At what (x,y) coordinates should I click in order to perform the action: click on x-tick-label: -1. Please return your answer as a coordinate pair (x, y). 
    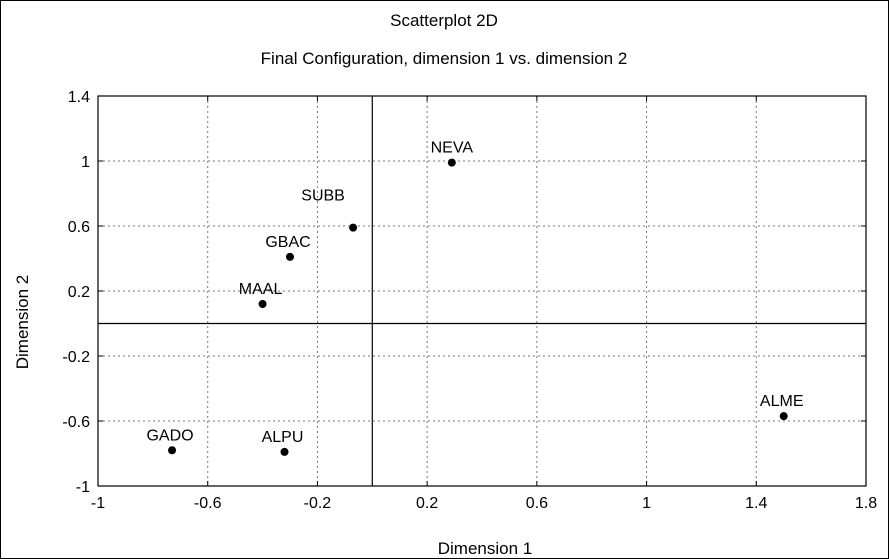
    Looking at the image, I should click on (98, 503).